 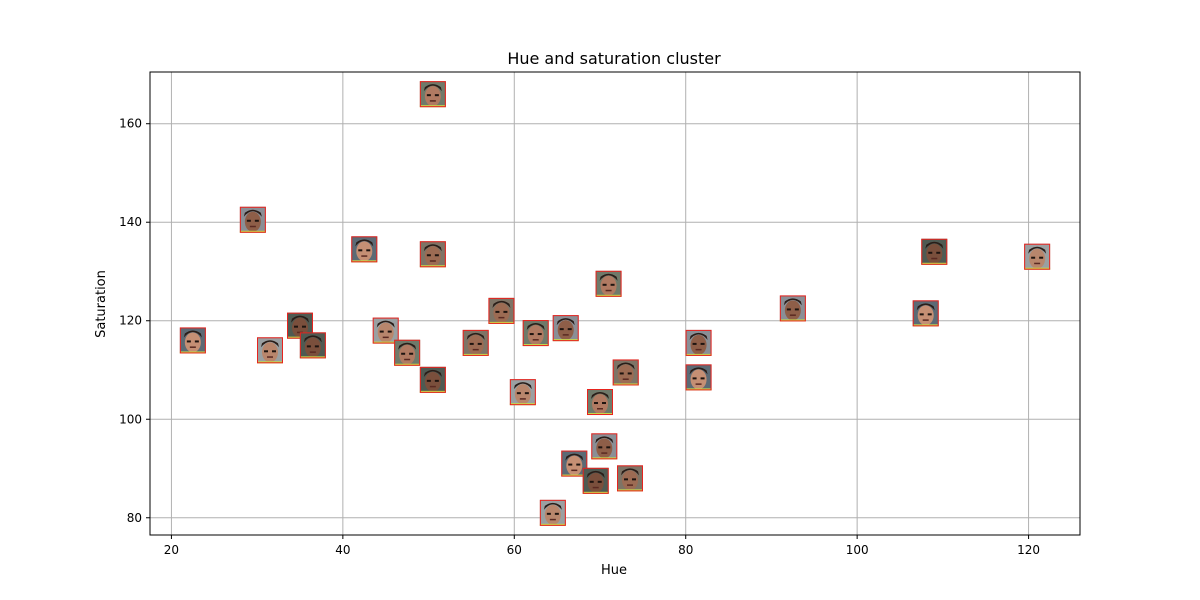 What do you see at coordinates (101, 304) in the screenshot?
I see `y-axis-label: Saturation` at bounding box center [101, 304].